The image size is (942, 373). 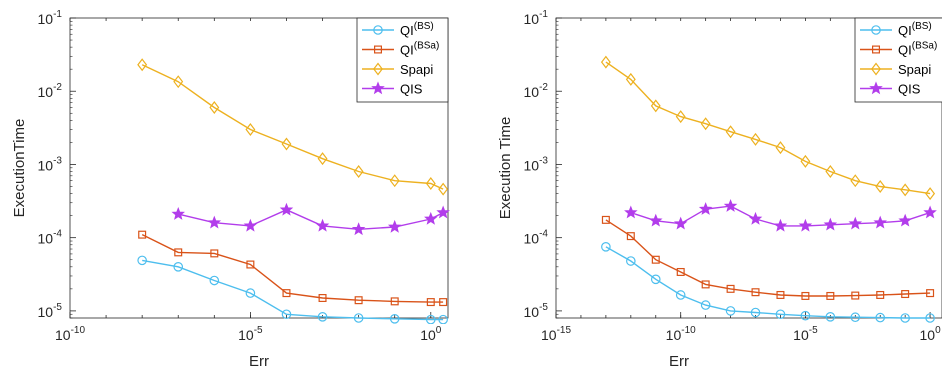 I want to click on series-line-spapi, so click(x=292, y=127).